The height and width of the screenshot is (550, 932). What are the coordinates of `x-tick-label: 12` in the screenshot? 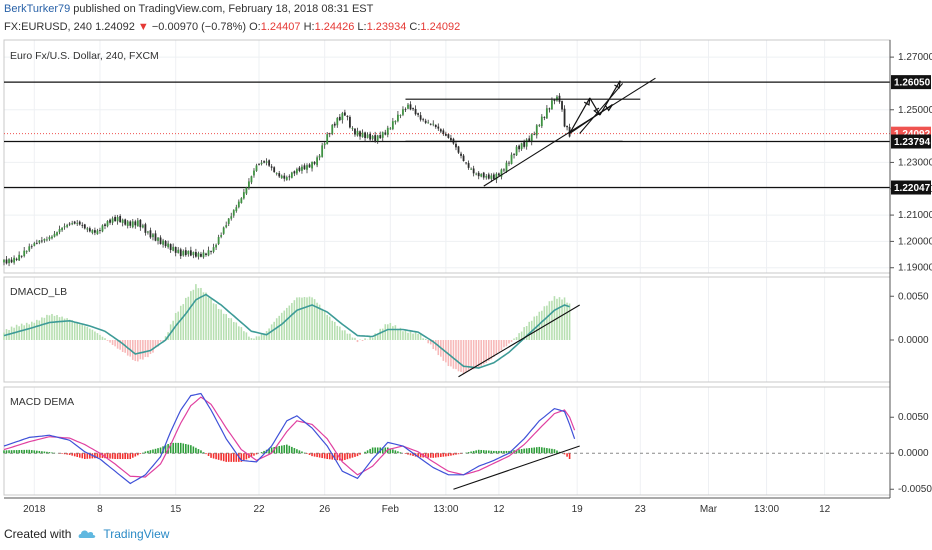 It's located at (825, 509).